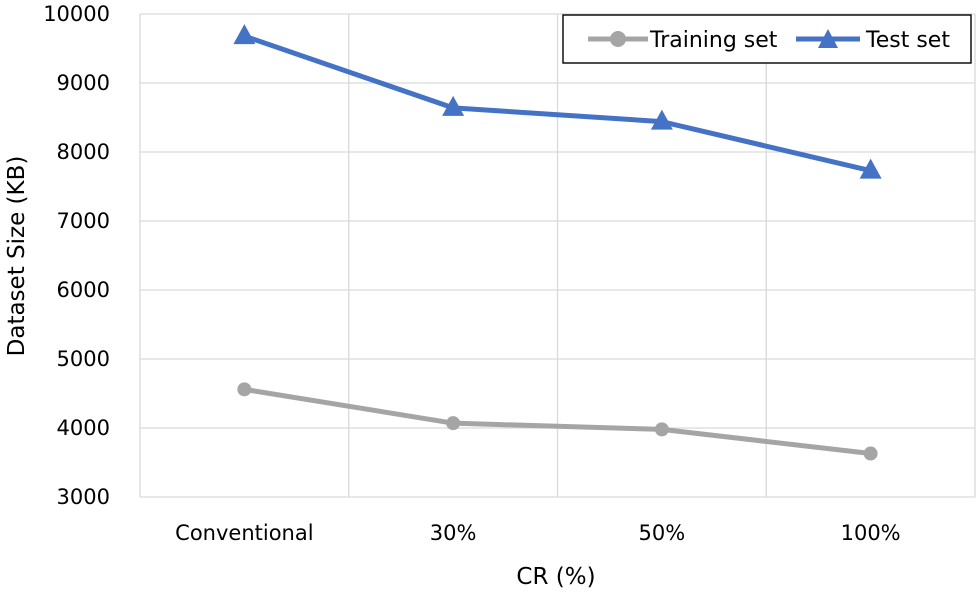 The width and height of the screenshot is (980, 592). I want to click on legend: Training set Test set, so click(767, 39).